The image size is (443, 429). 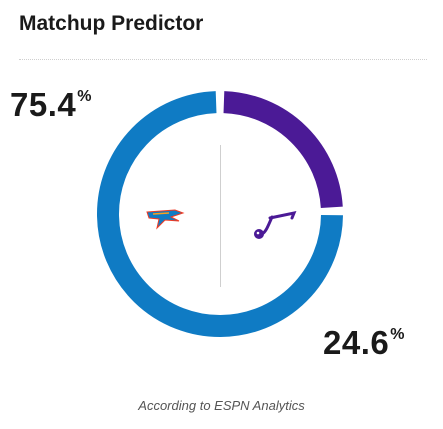 What do you see at coordinates (43, 104) in the screenshot?
I see `home-win-percentage-value: 75.4` at bounding box center [43, 104].